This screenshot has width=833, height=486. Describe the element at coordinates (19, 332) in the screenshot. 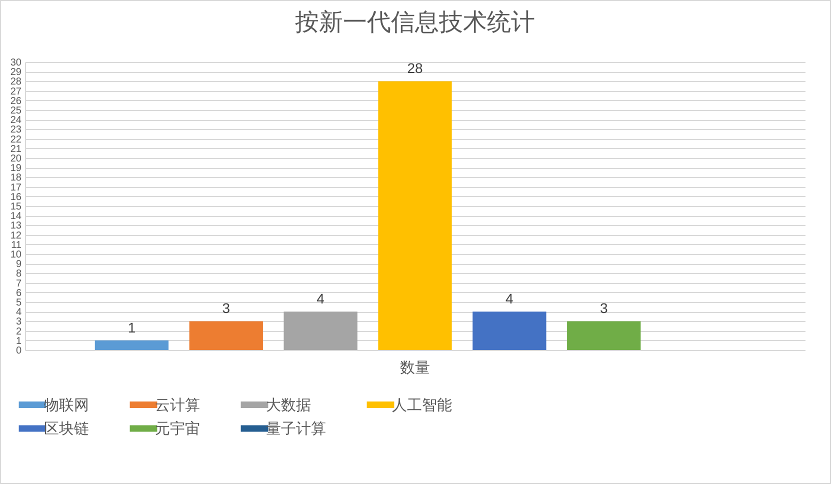

I see `y-tick-label: 2` at that location.